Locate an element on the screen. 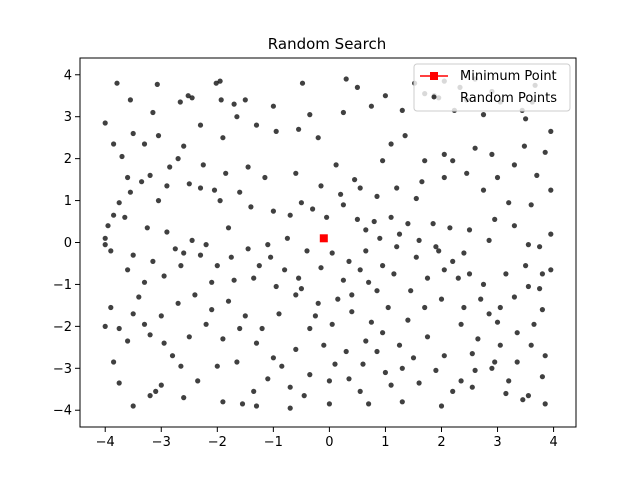  chart-title: Random Search is located at coordinates (327, 44).